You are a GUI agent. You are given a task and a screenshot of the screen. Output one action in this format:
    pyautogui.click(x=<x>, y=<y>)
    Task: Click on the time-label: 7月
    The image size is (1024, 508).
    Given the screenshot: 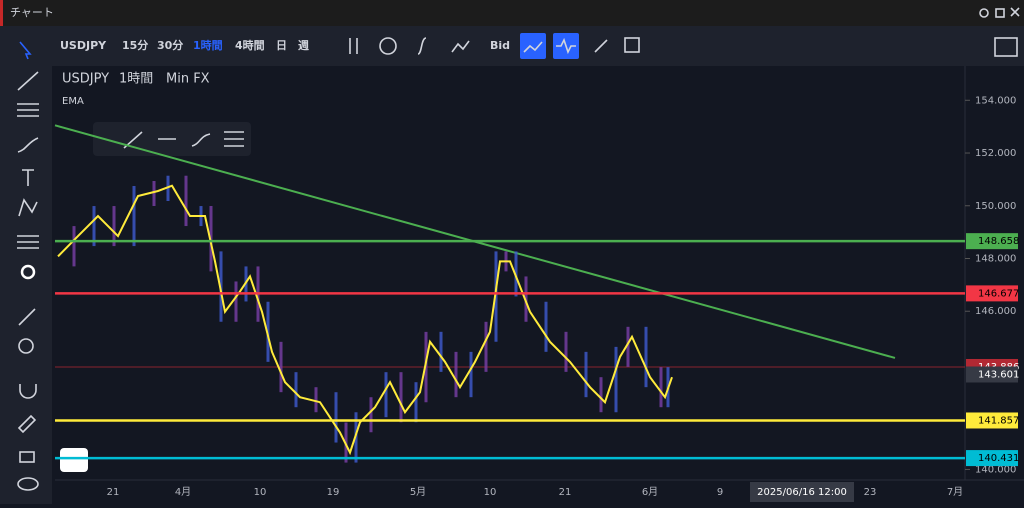 What is the action you would take?
    pyautogui.click(x=955, y=492)
    